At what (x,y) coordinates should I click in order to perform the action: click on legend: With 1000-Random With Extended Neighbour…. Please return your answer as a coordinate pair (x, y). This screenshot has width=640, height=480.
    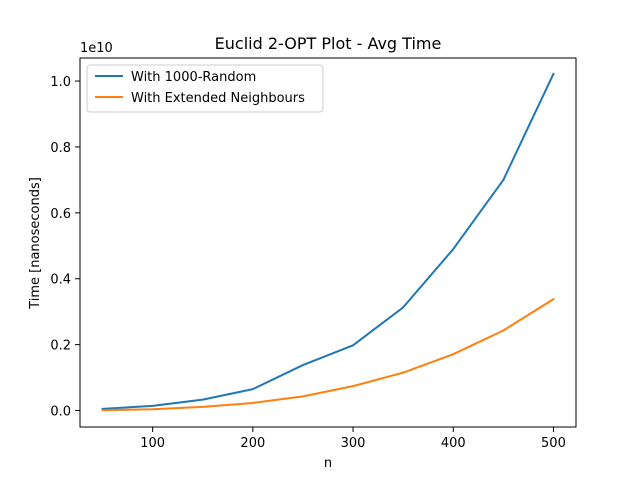
    Looking at the image, I should click on (205, 88).